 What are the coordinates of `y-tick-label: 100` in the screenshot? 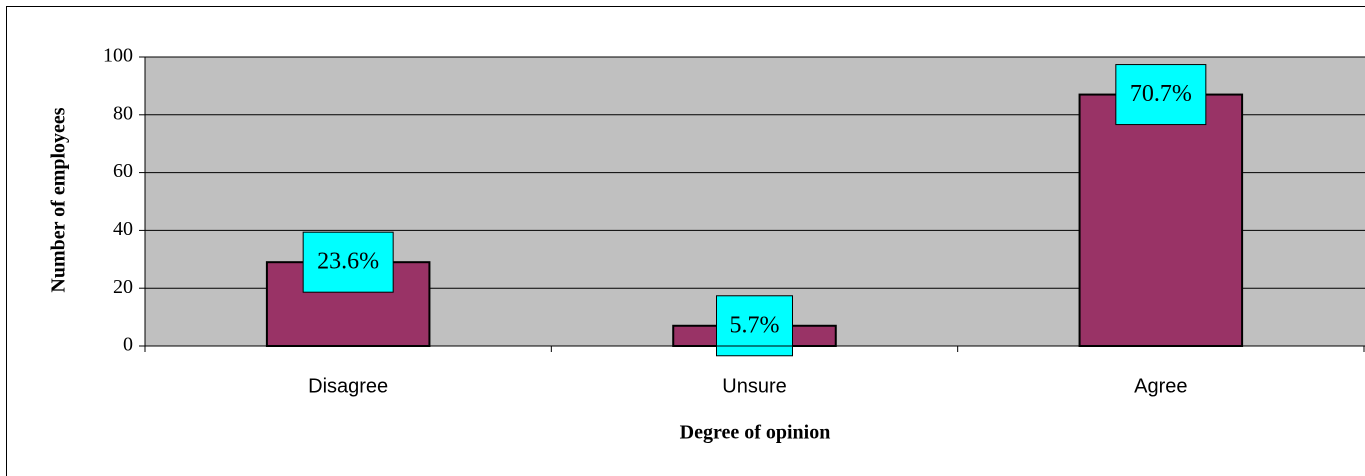 It's located at (118, 56).